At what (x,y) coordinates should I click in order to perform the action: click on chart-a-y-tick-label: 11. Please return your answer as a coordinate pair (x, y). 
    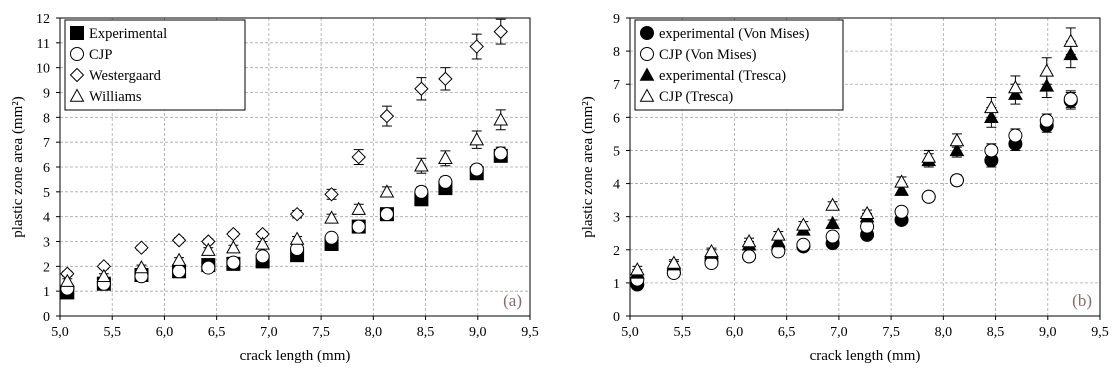
    Looking at the image, I should click on (43, 44).